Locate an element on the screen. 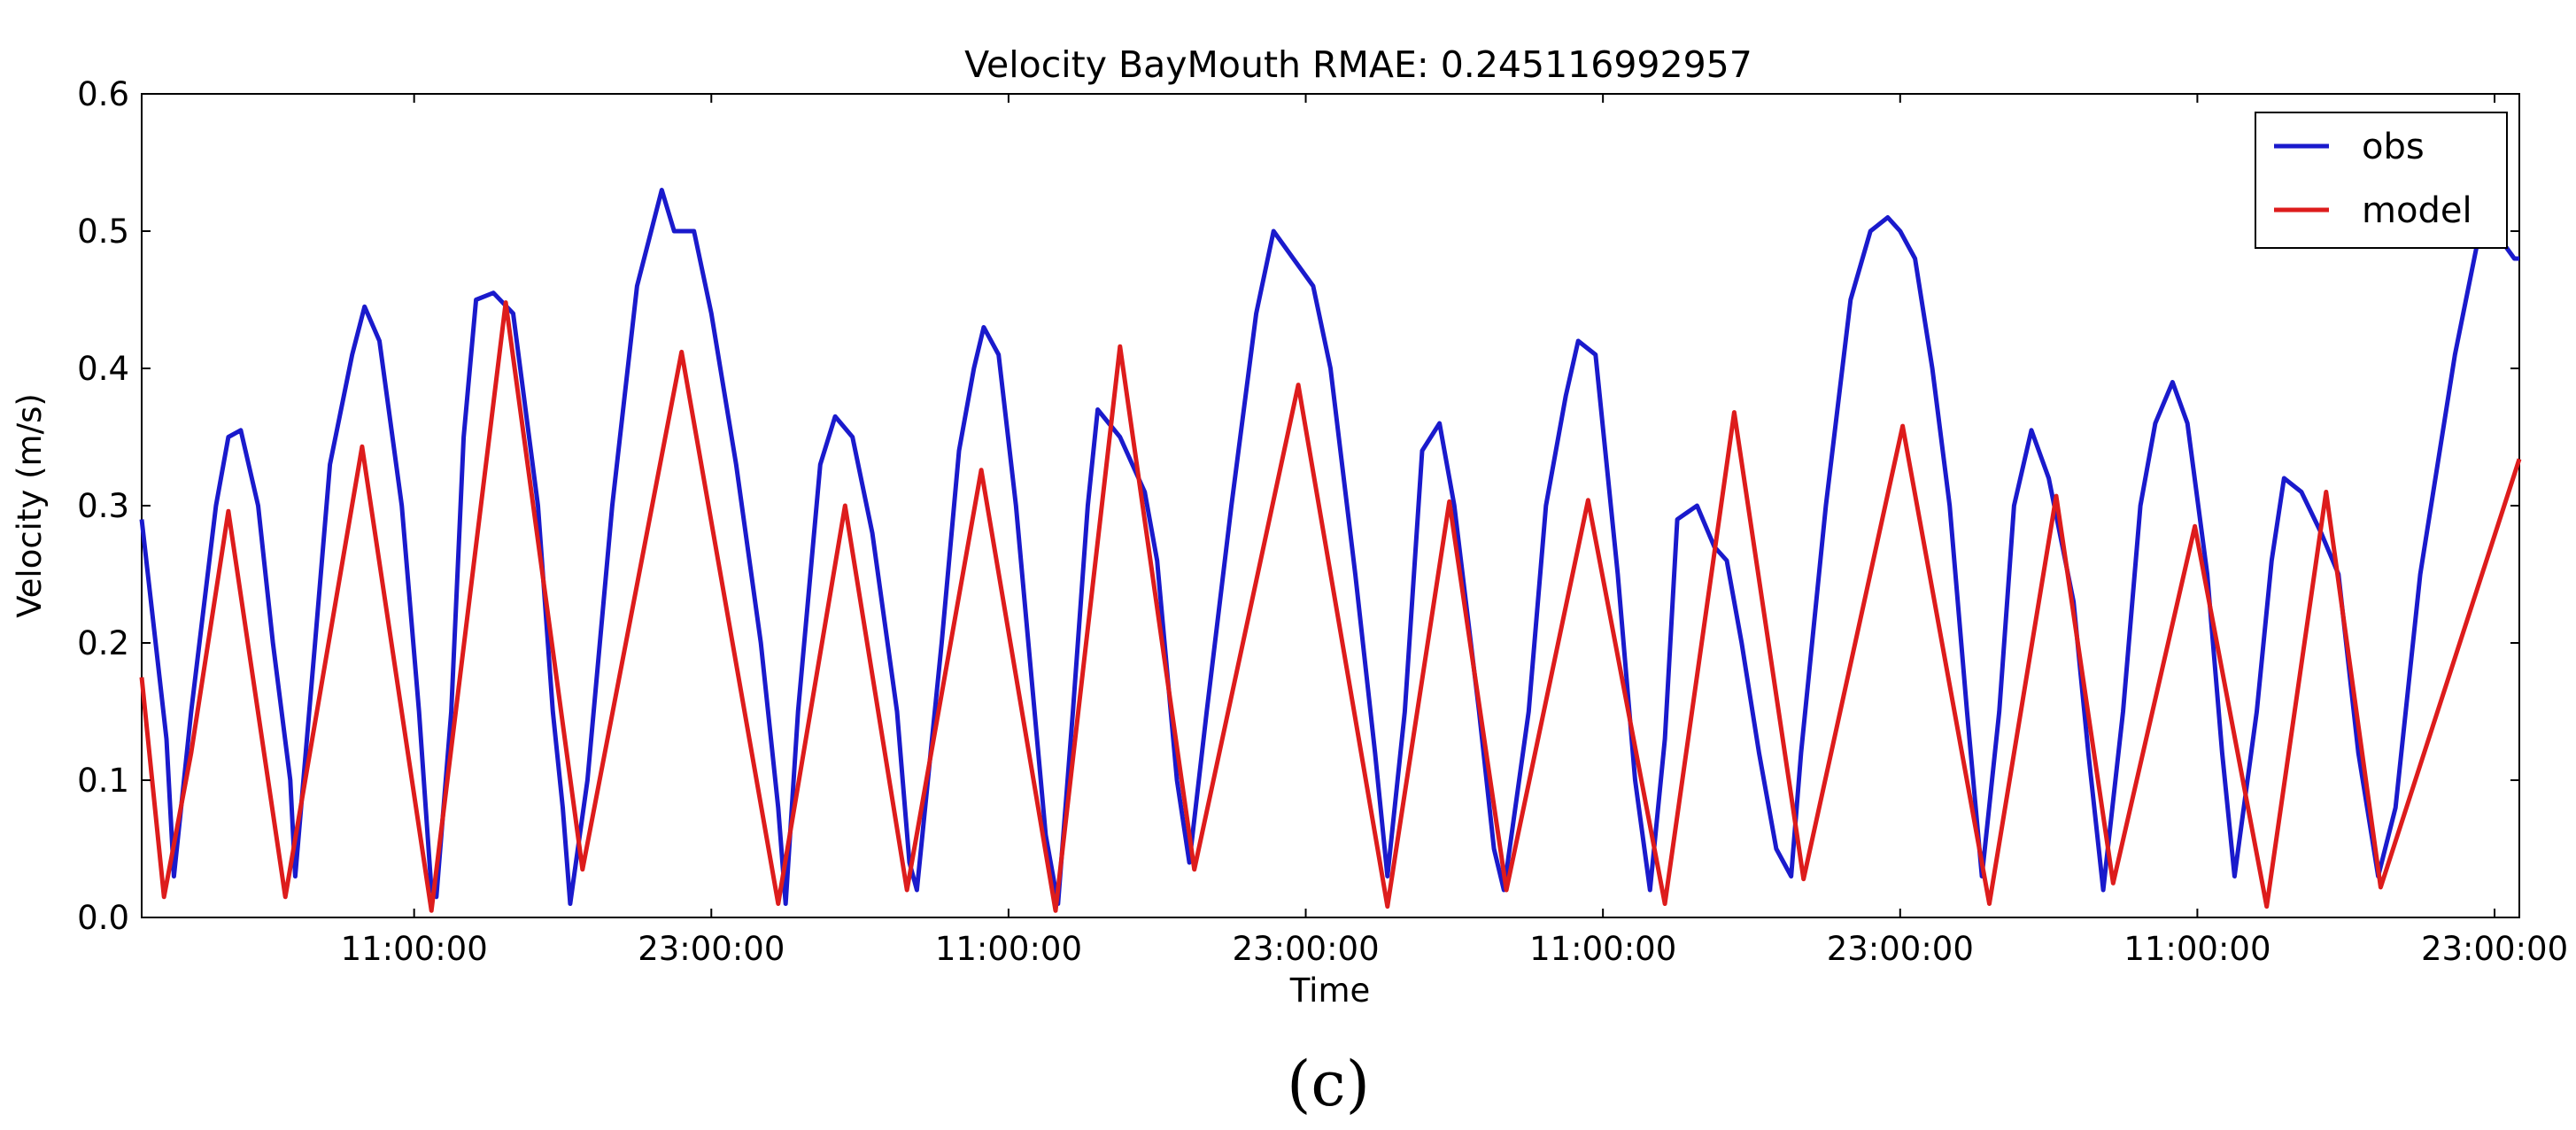  y-tick-label: 0.3 is located at coordinates (103, 506).